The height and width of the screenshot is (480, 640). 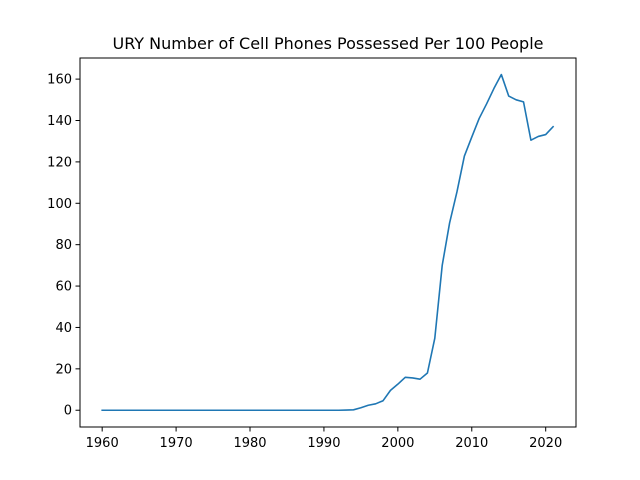 I want to click on y-tick-label: 80, so click(x=63, y=245).